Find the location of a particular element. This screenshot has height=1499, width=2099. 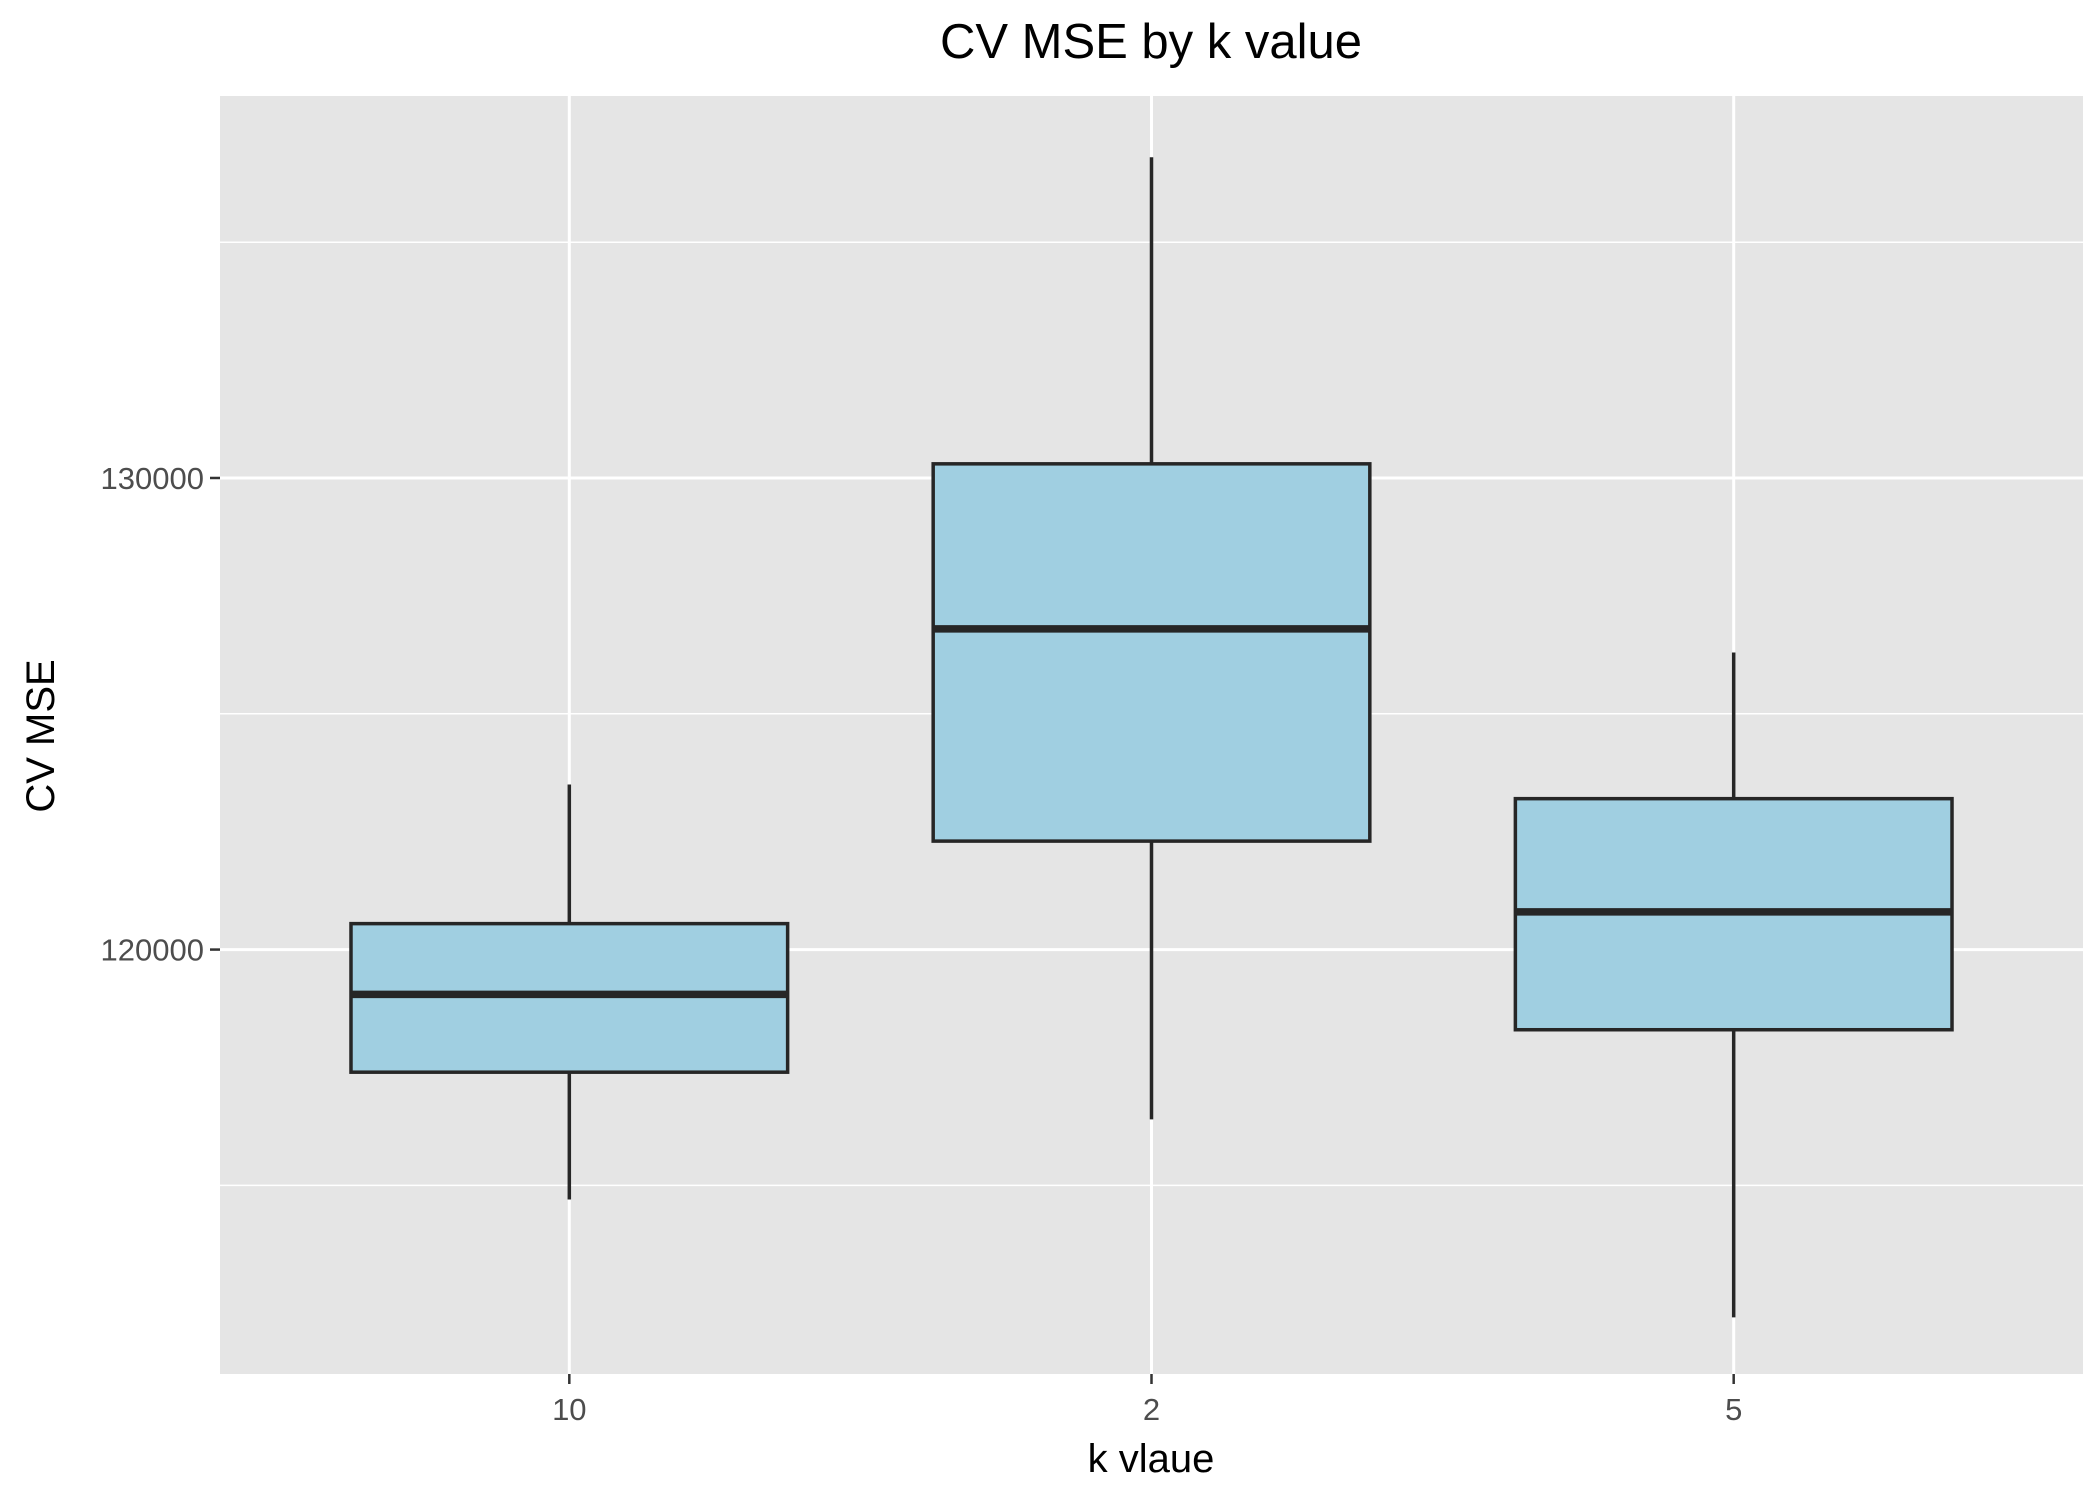

y-tick-label: 130000 is located at coordinates (152, 478).